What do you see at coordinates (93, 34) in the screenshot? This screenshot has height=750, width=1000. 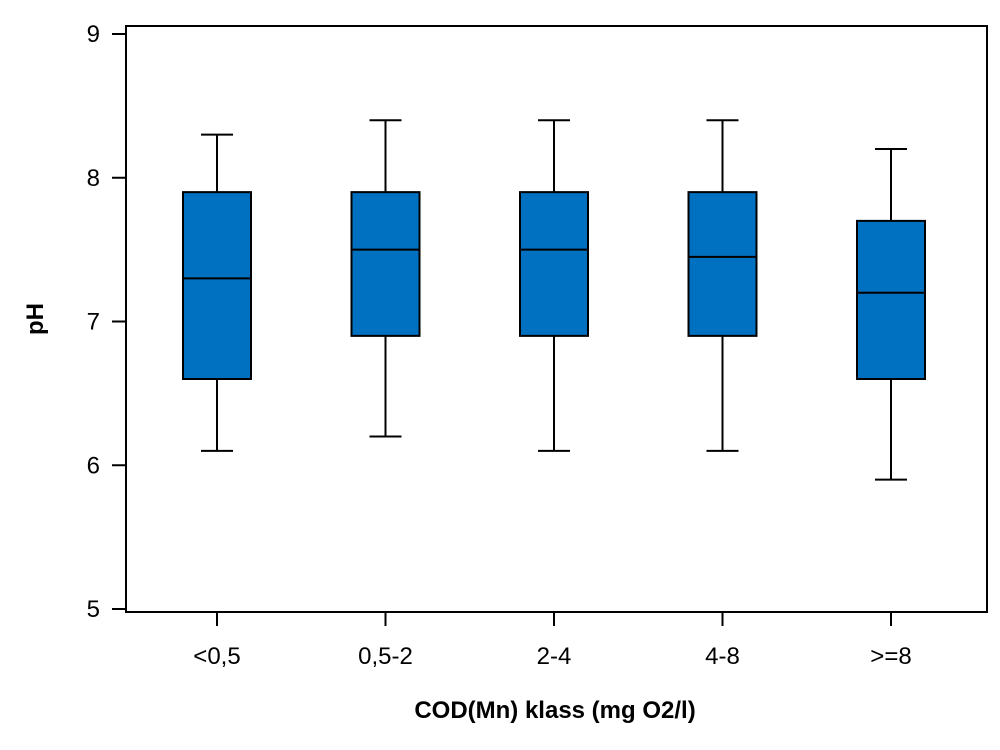 I see `y-tick-label: 9` at bounding box center [93, 34].